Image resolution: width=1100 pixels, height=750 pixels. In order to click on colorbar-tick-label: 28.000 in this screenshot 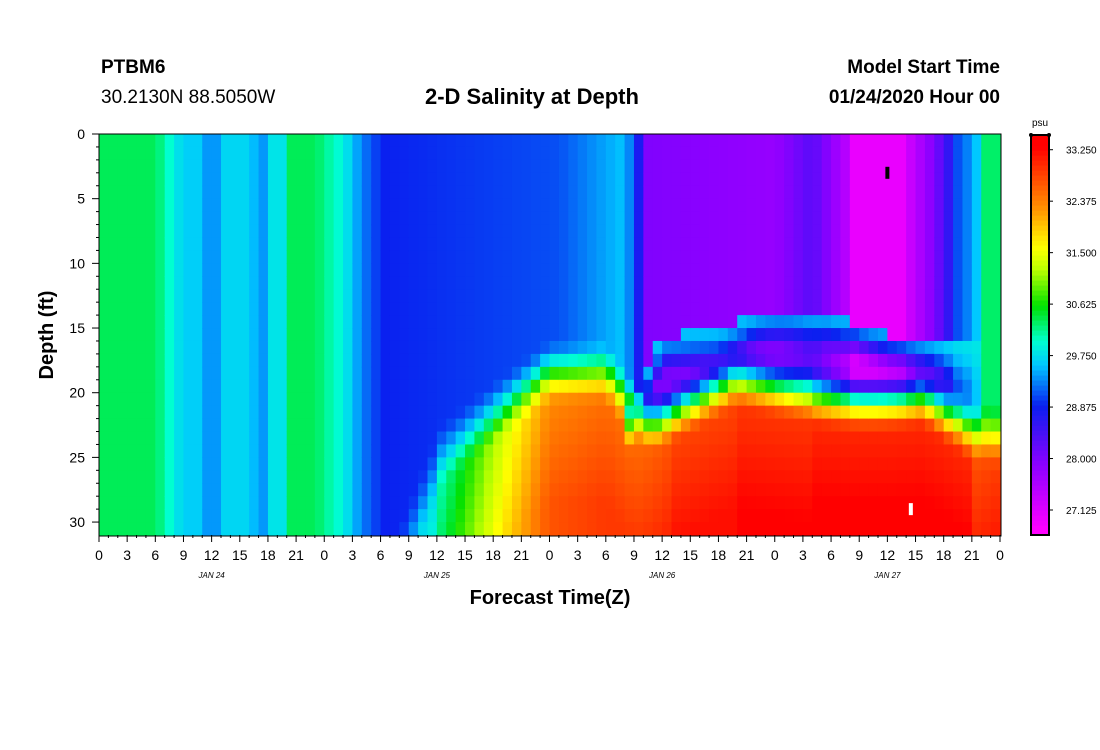, I will do `click(1081, 460)`.